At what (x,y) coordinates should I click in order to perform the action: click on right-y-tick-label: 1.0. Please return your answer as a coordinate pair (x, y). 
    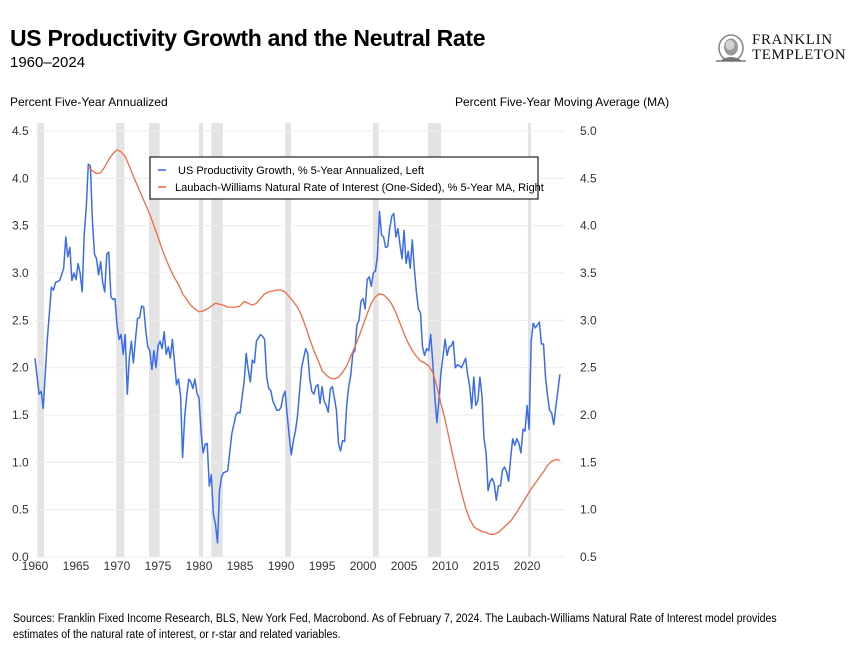
    Looking at the image, I should click on (588, 510).